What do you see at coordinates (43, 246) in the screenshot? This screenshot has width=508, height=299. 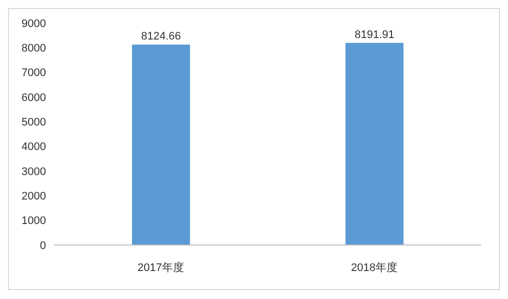 I see `y-tick-label: 0` at bounding box center [43, 246].